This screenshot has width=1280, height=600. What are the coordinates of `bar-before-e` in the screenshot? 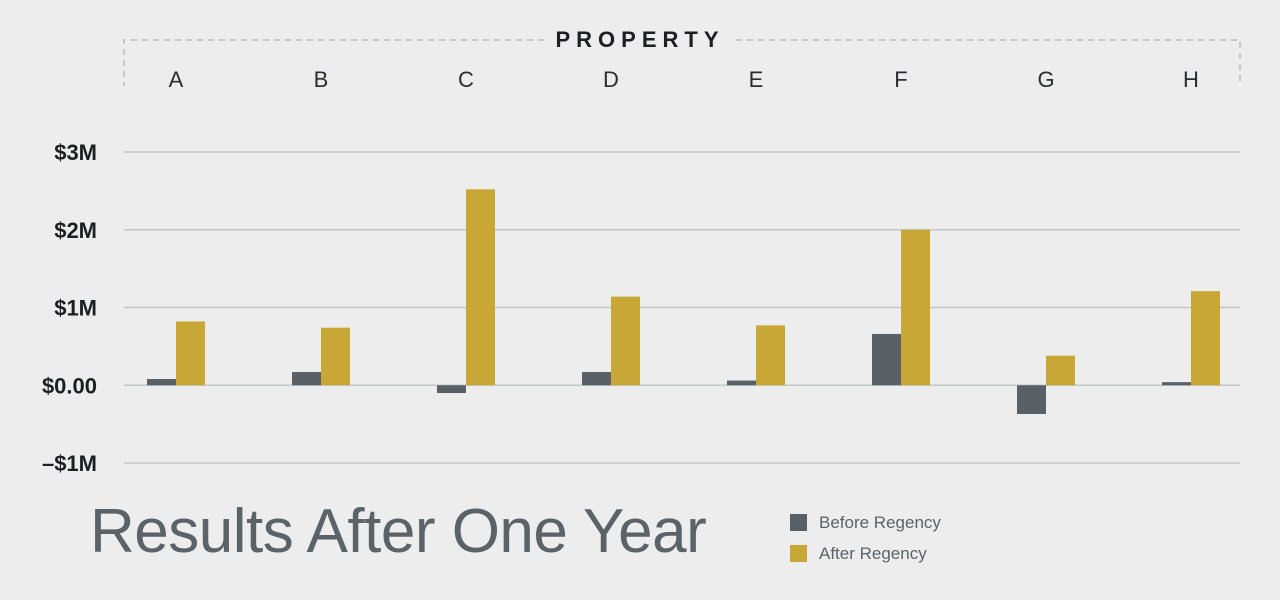 It's located at (741, 383).